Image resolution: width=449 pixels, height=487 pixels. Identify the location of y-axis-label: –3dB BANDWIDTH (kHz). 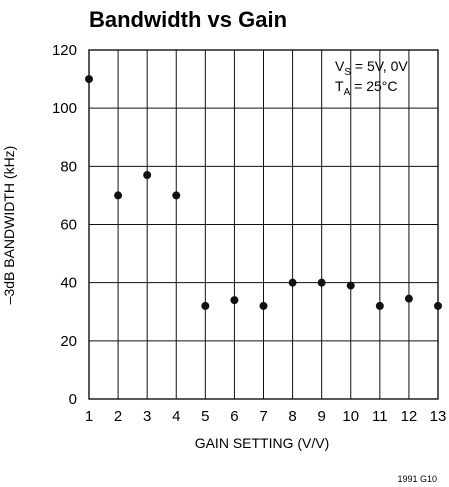
(9, 225).